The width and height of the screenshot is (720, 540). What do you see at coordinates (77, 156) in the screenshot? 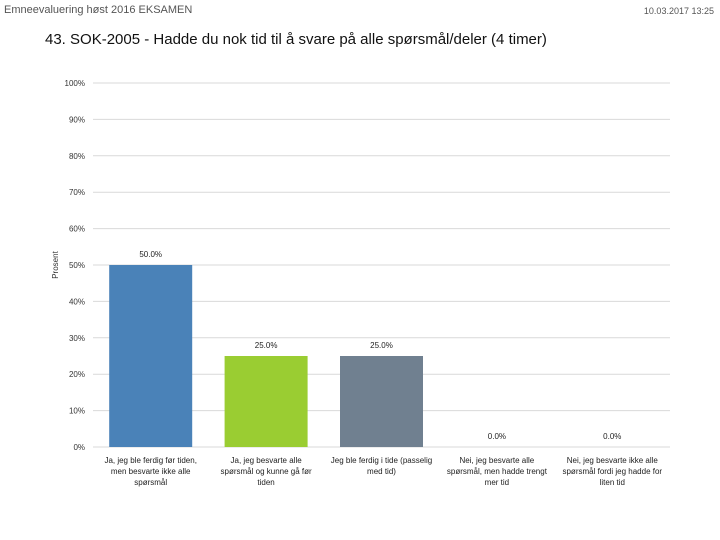
I see `y-tick-label: 80%` at bounding box center [77, 156].